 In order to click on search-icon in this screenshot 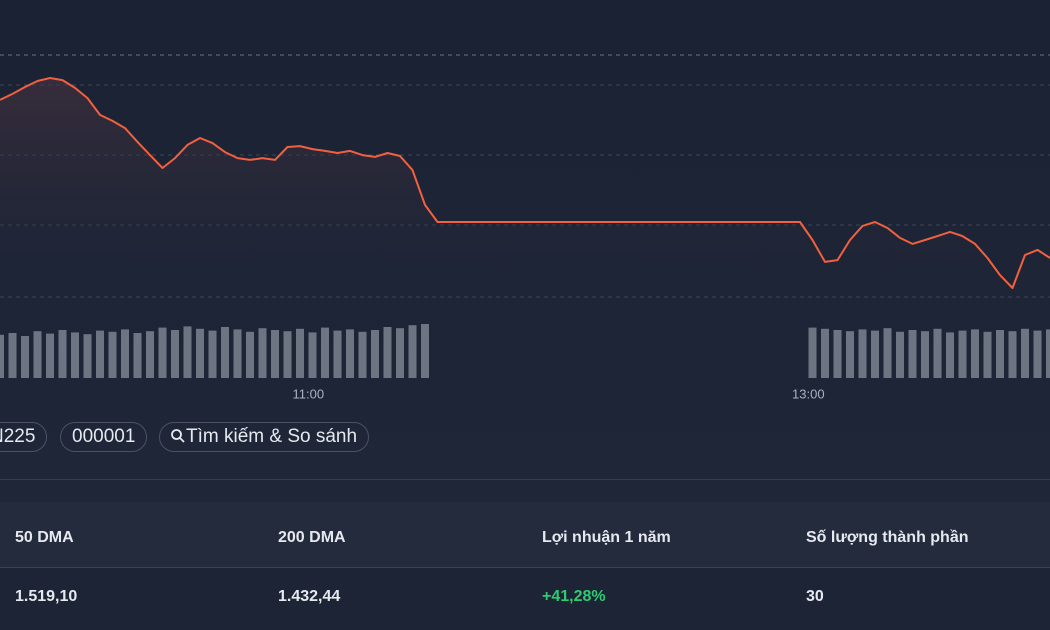, I will do `click(178, 436)`.